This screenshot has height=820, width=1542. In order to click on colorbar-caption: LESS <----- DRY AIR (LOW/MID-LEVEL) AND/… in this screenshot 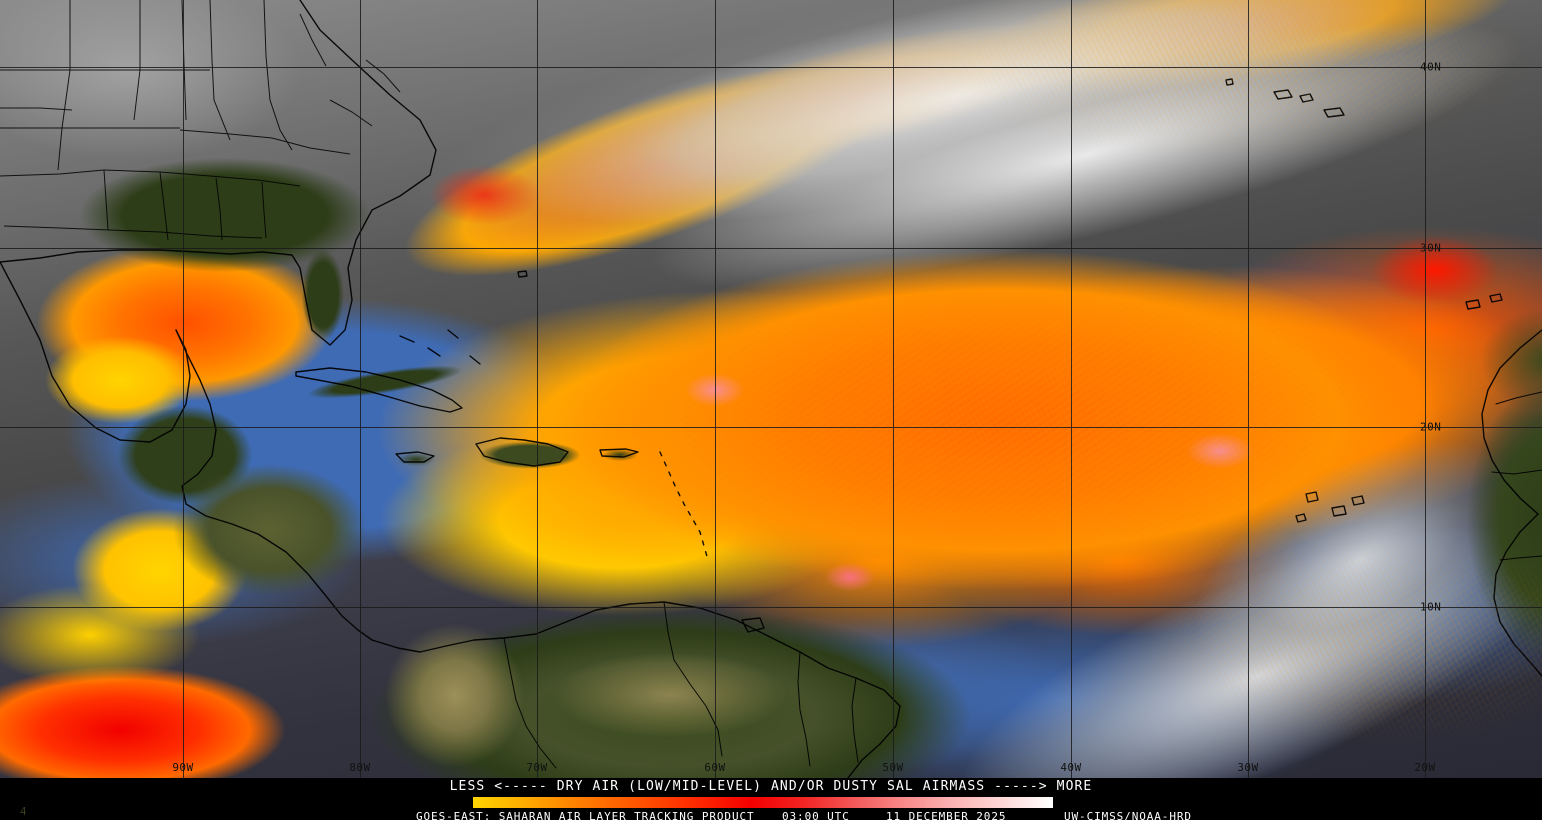, I will do `click(771, 786)`.